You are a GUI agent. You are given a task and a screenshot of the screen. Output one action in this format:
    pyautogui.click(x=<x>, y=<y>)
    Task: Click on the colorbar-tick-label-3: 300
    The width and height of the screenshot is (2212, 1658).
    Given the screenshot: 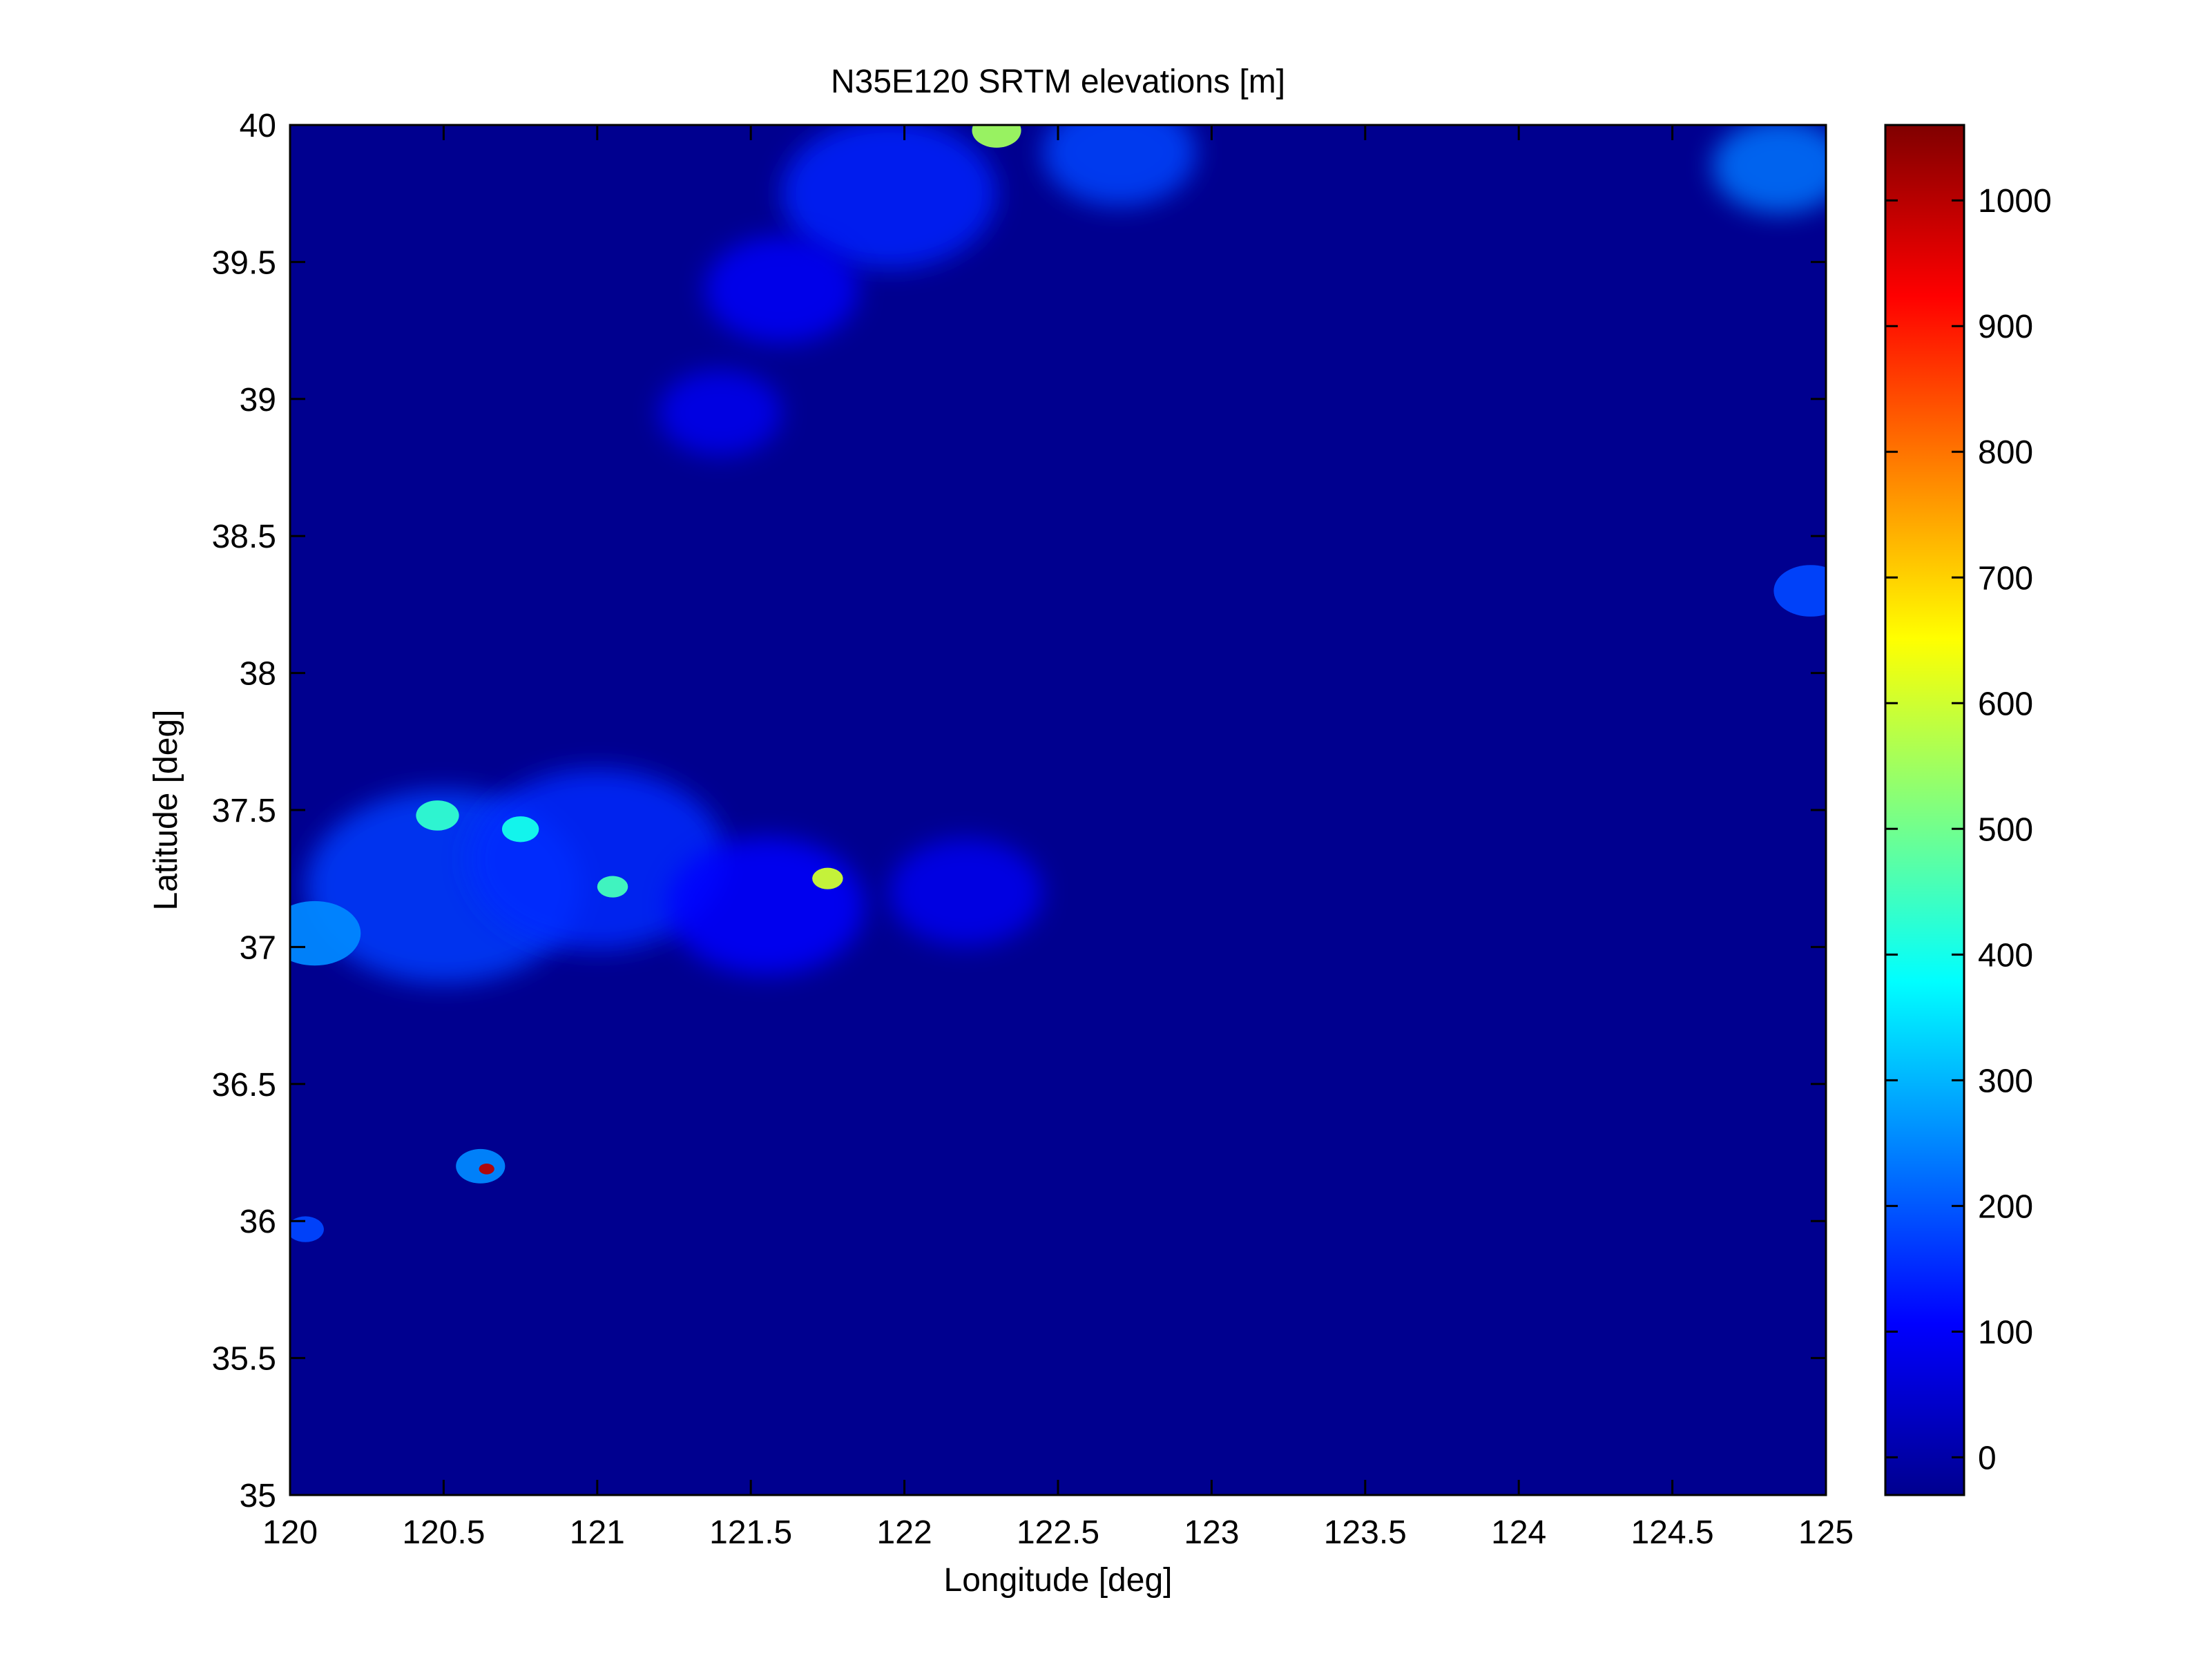 What is the action you would take?
    pyautogui.click(x=2005, y=1081)
    